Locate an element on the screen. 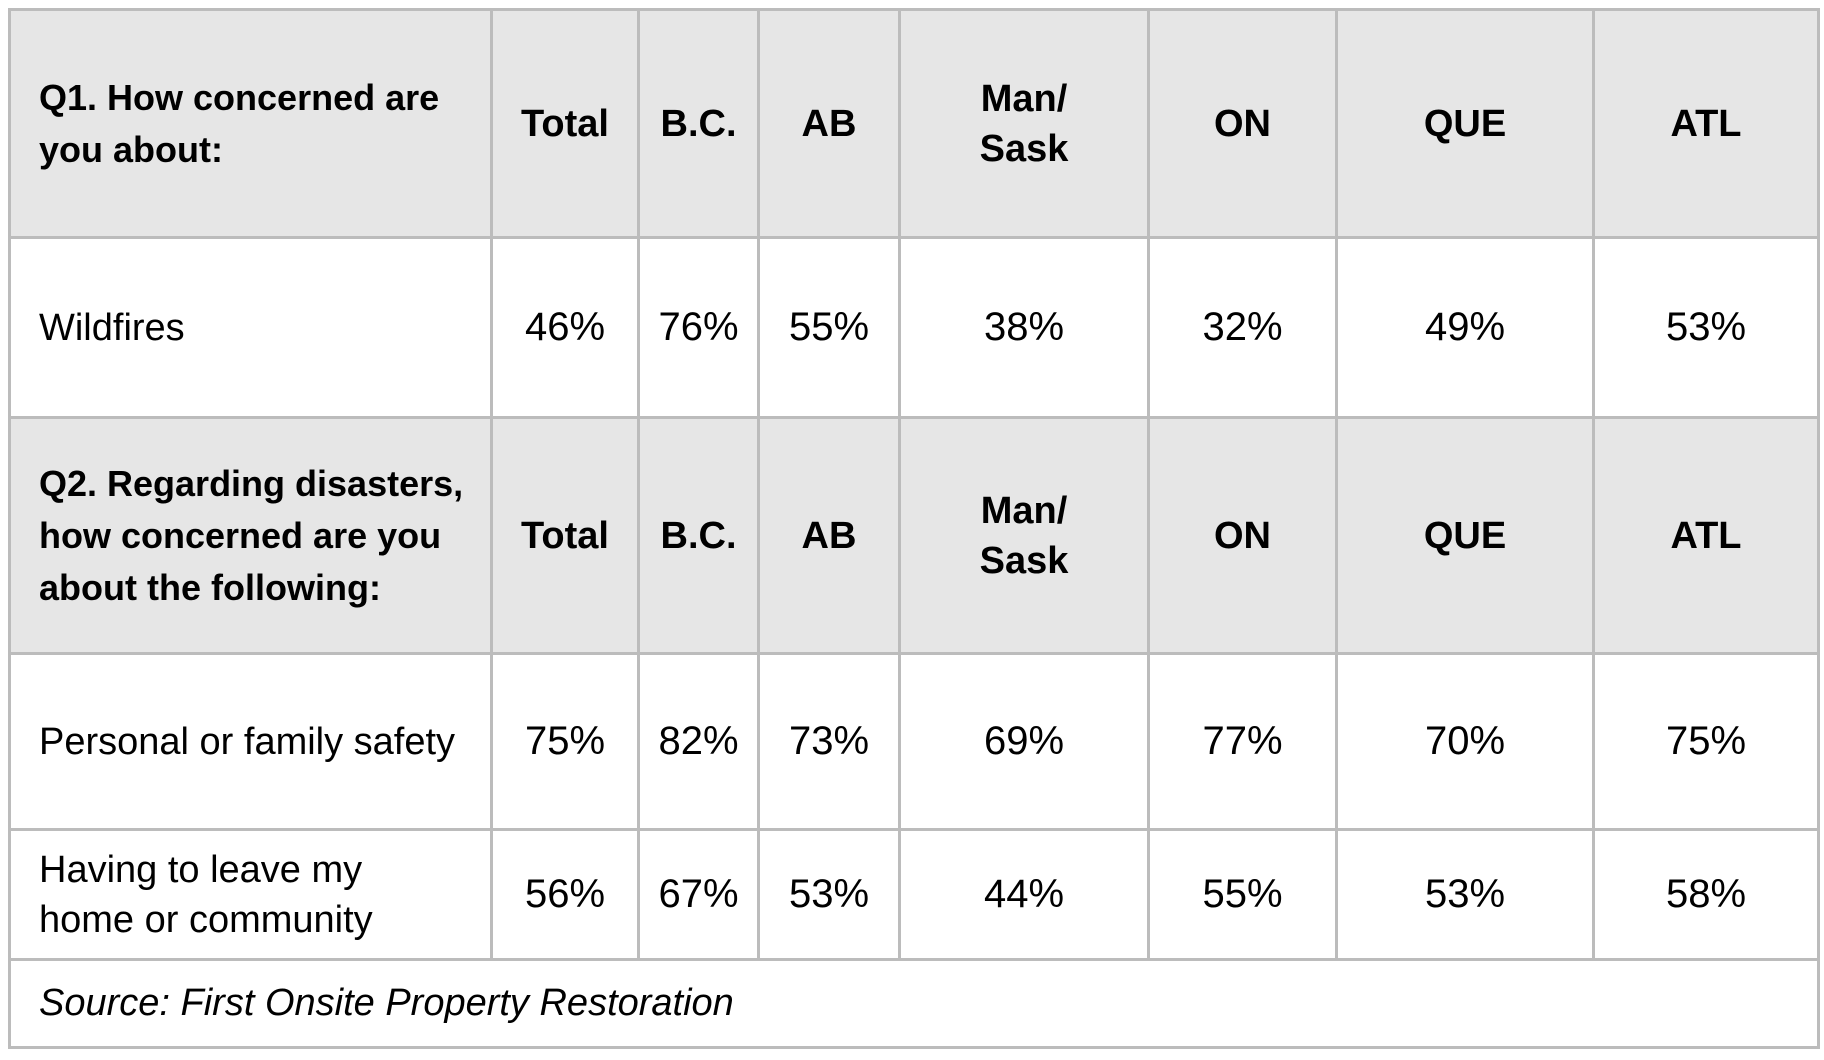  wildfires-atl: 53% is located at coordinates (1706, 327).